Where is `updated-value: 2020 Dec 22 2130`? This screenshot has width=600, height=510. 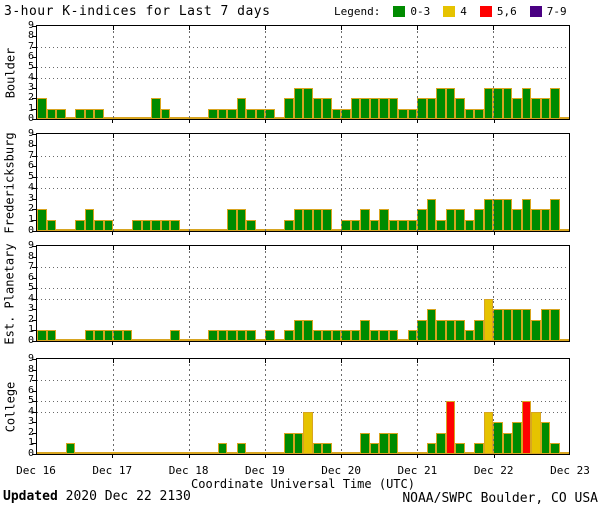
updated-value: 2020 Dec 22 2130 is located at coordinates (124, 496).